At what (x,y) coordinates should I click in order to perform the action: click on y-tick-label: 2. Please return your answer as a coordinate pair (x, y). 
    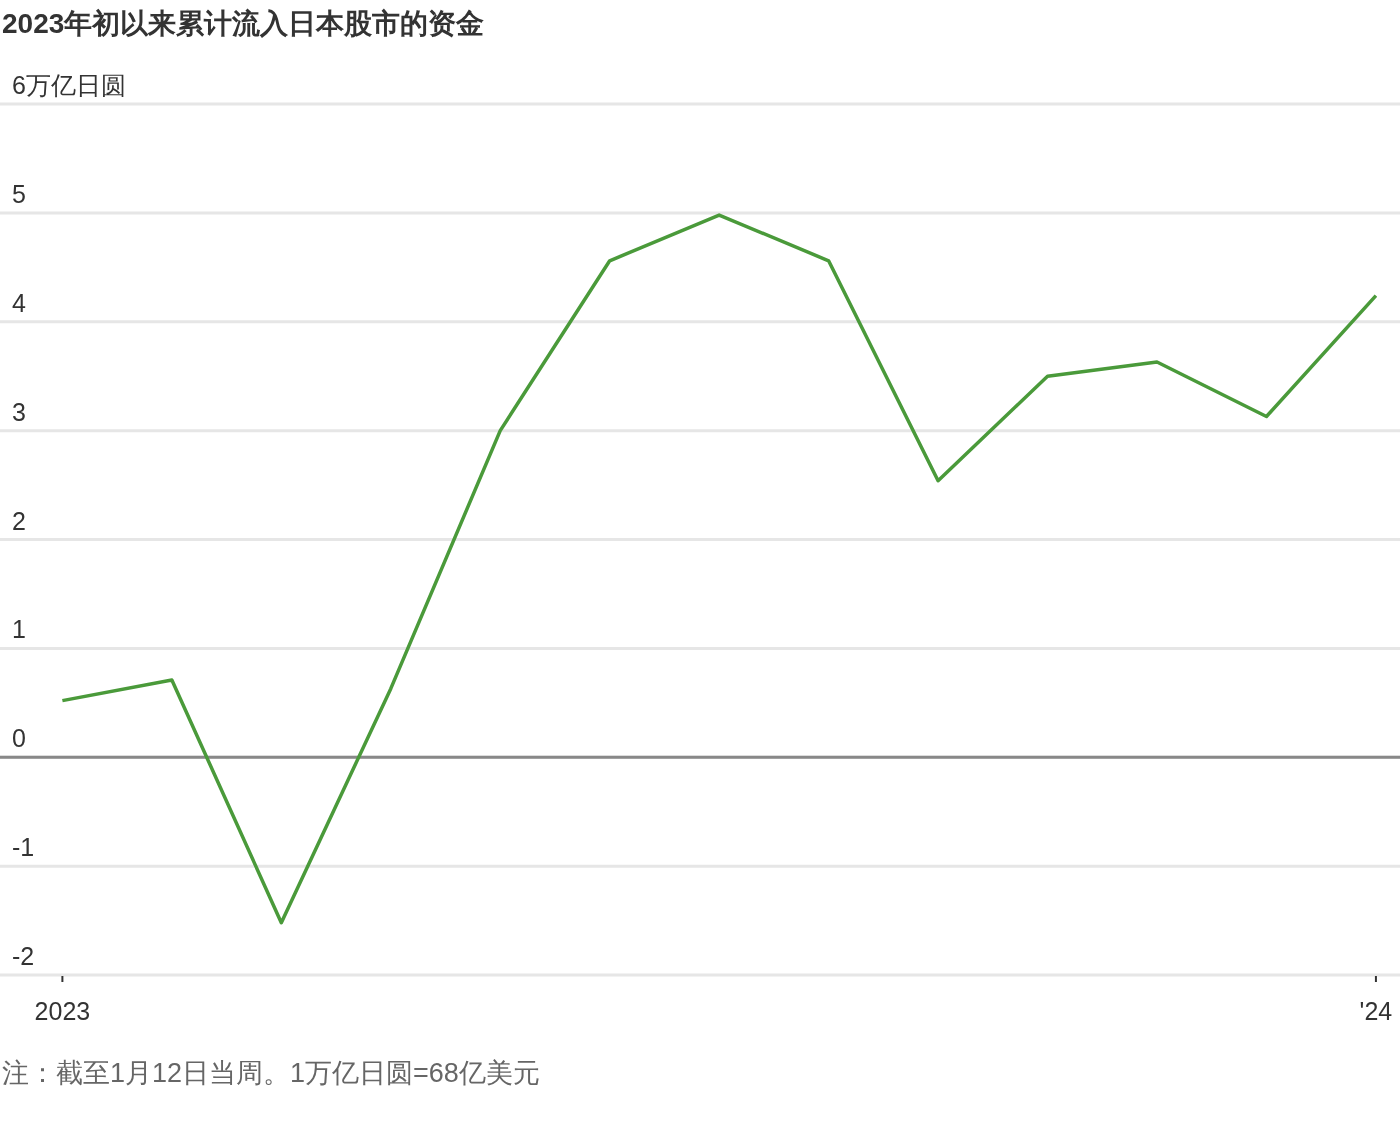
    Looking at the image, I should click on (19, 520).